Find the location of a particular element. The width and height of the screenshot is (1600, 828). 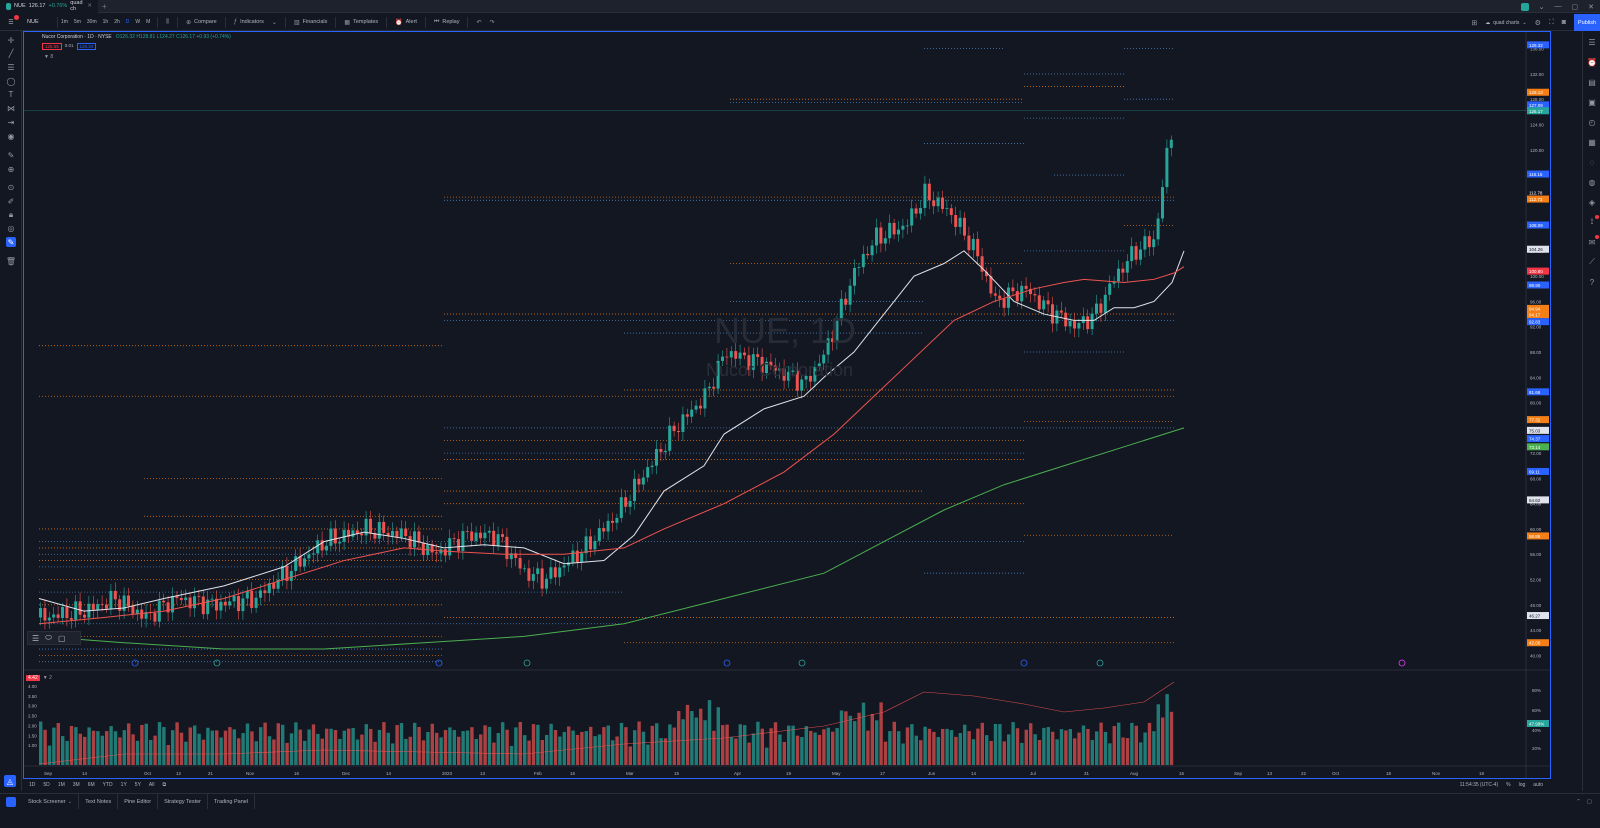

watchlist-icon: ☰ is located at coordinates (1592, 42).